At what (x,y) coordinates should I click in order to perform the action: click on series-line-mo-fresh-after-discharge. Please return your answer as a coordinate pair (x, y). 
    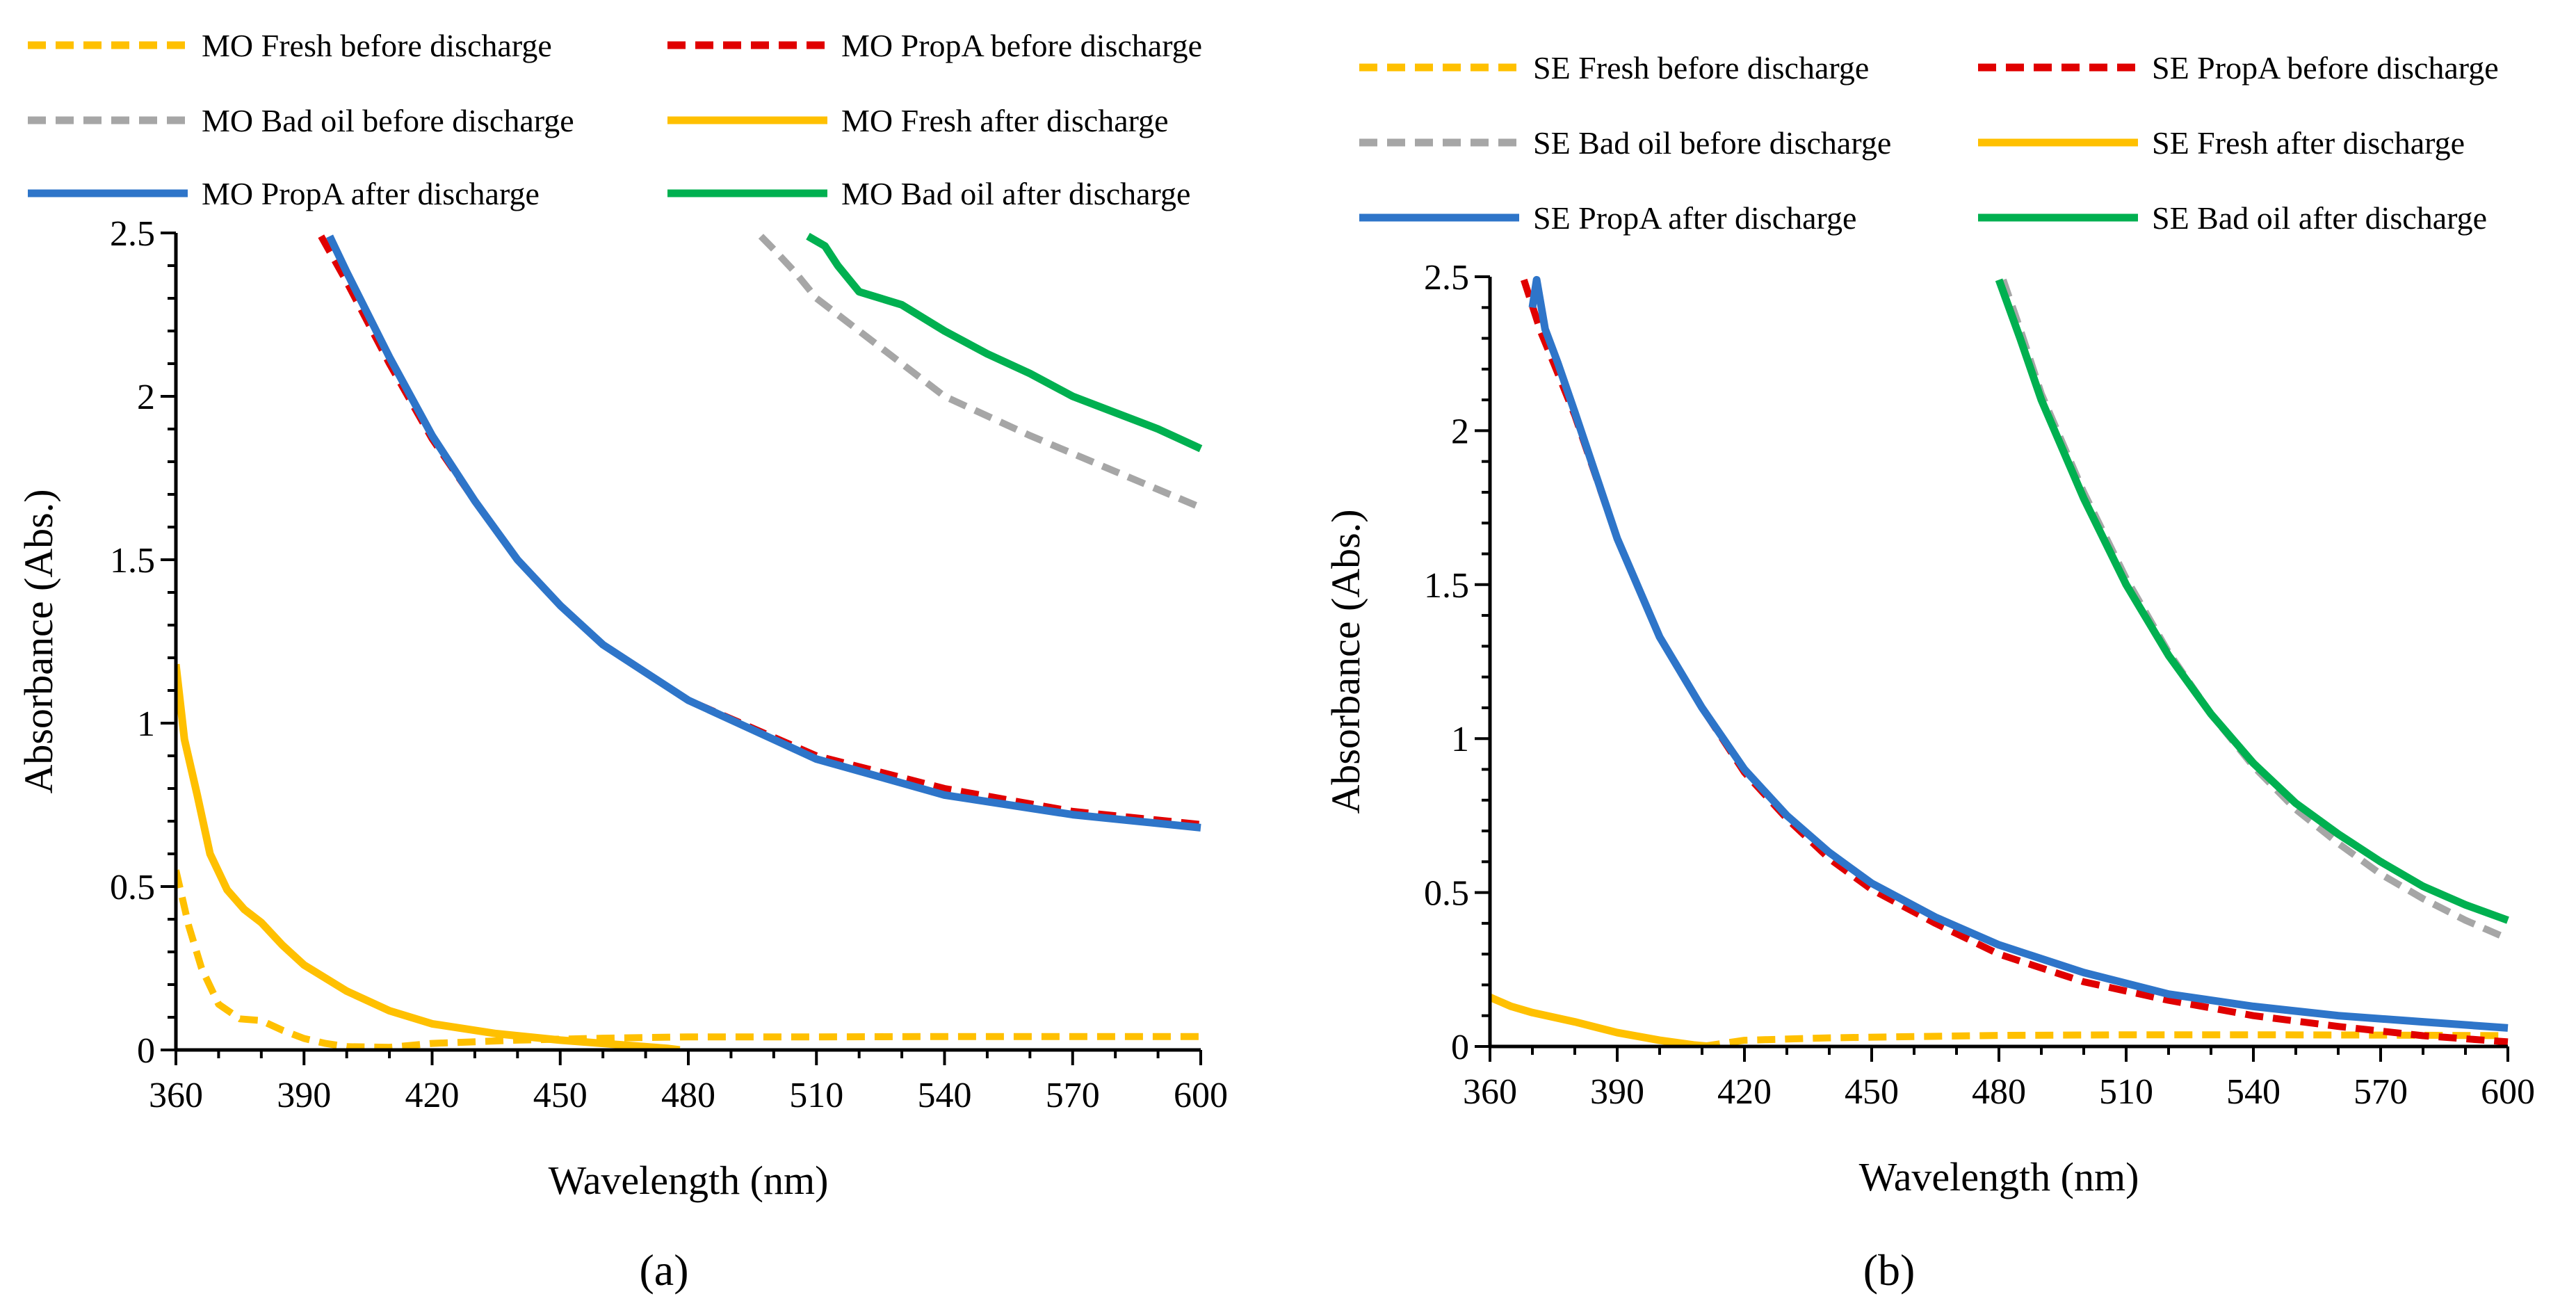
    Looking at the image, I should click on (428, 857).